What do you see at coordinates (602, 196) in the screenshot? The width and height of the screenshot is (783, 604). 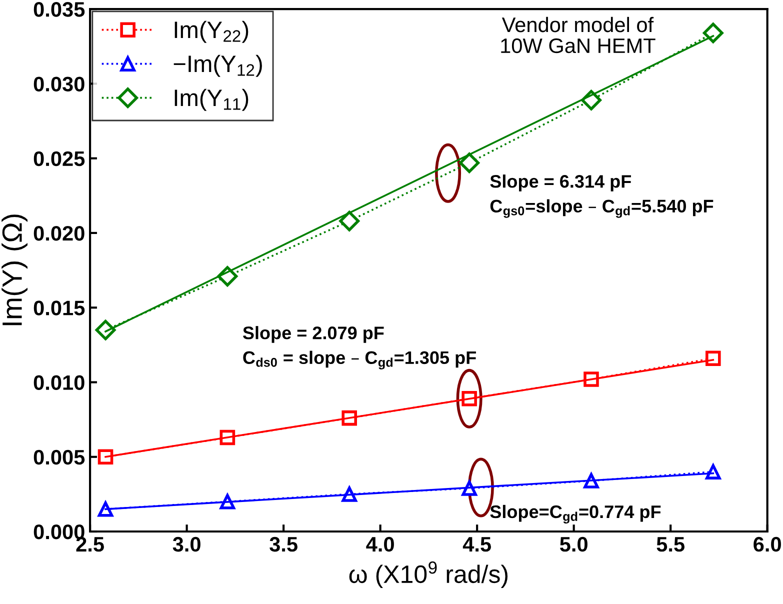 I see `annotation: Slope = 6.314 pF C$_{gs0}$=slope – C$_{gd}$=5.540 pF` at bounding box center [602, 196].